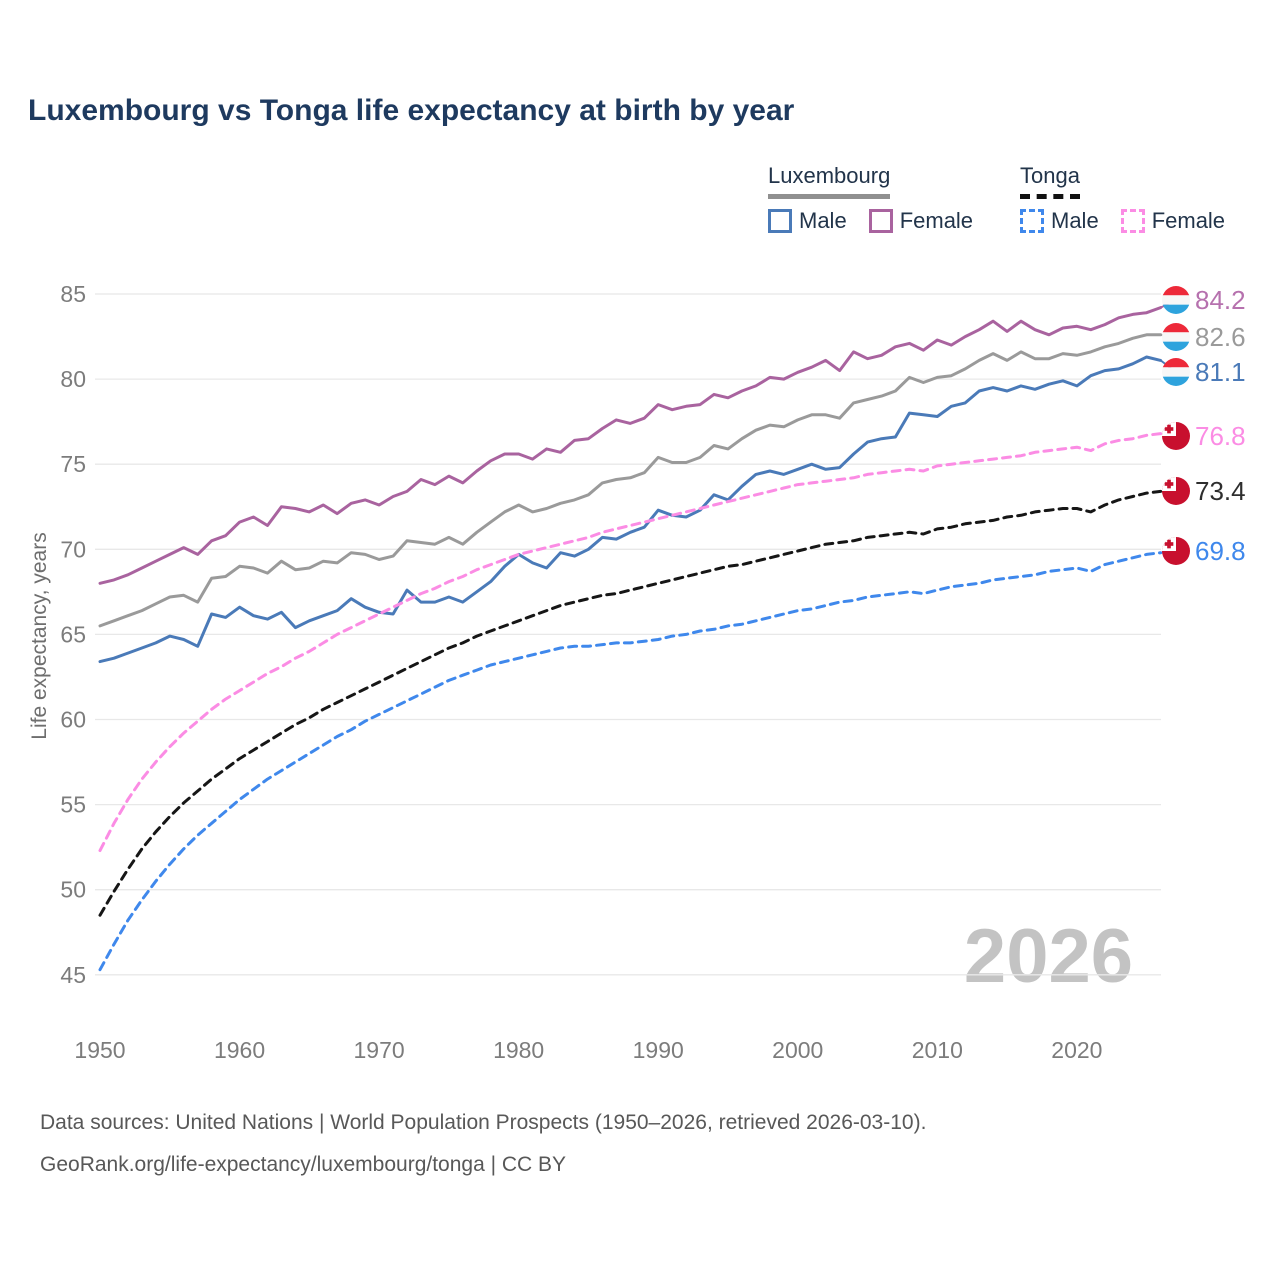 This screenshot has height=1280, width=1280. I want to click on legend-header-luxembourg: Luxembourg, so click(829, 181).